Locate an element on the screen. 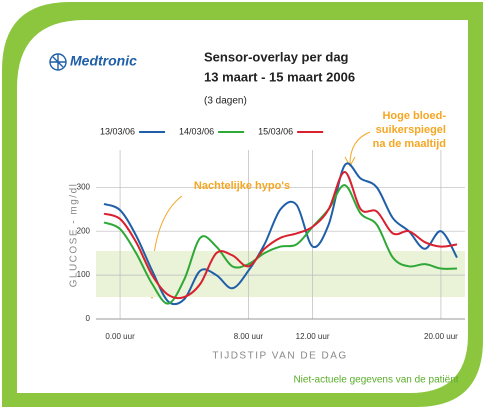  period: (3 dagen) is located at coordinates (225, 101).